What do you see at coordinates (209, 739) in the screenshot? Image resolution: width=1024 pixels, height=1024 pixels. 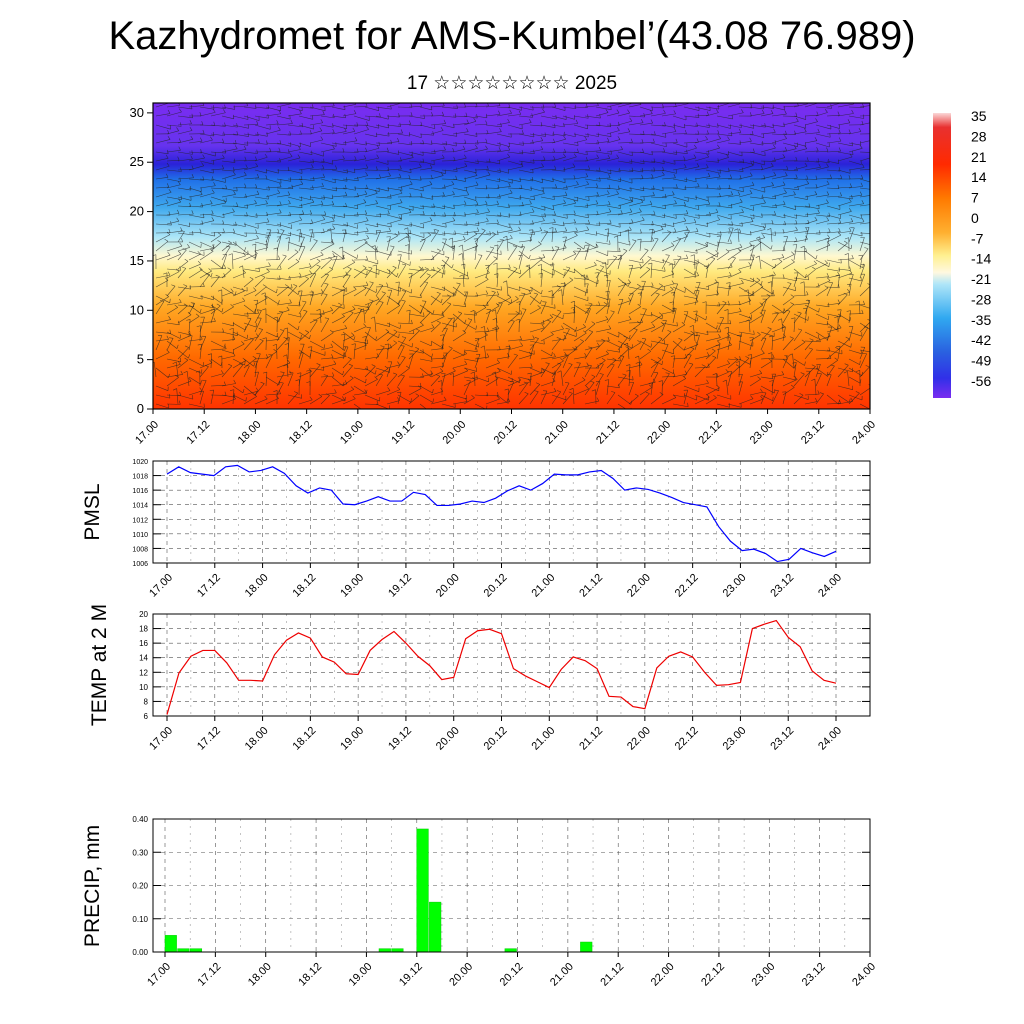 I see `x-tick-label: 17.12` at bounding box center [209, 739].